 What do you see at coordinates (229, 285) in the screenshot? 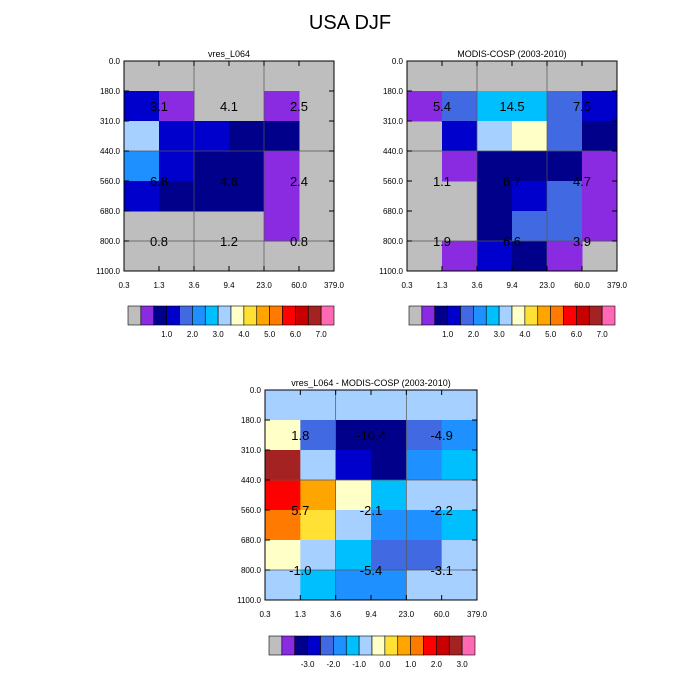
I see `panel1-x-tick-label: 9.4` at bounding box center [229, 285].